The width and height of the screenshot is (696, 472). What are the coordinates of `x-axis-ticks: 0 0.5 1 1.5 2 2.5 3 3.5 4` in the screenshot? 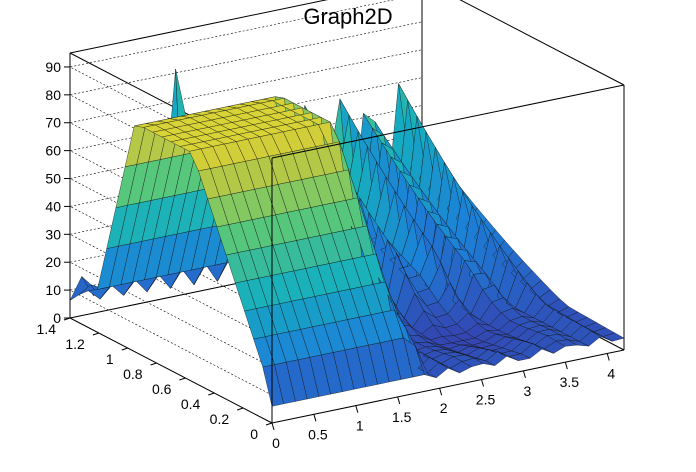 It's located at (443, 402).